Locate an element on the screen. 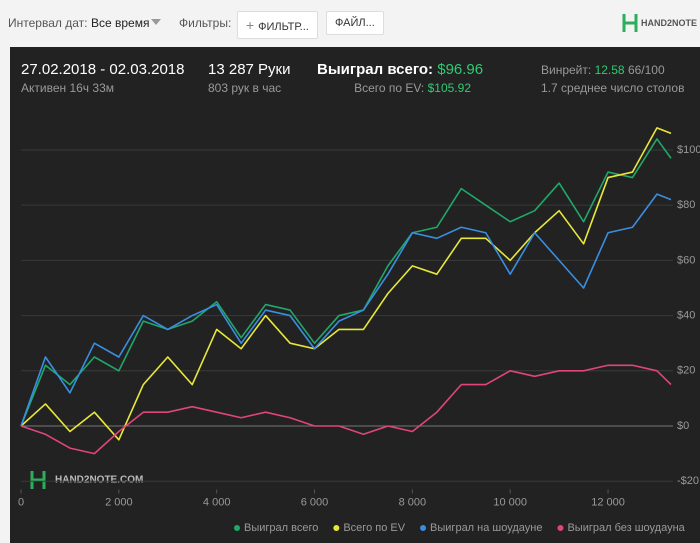  winrate-label: Винрейт: is located at coordinates (566, 70).